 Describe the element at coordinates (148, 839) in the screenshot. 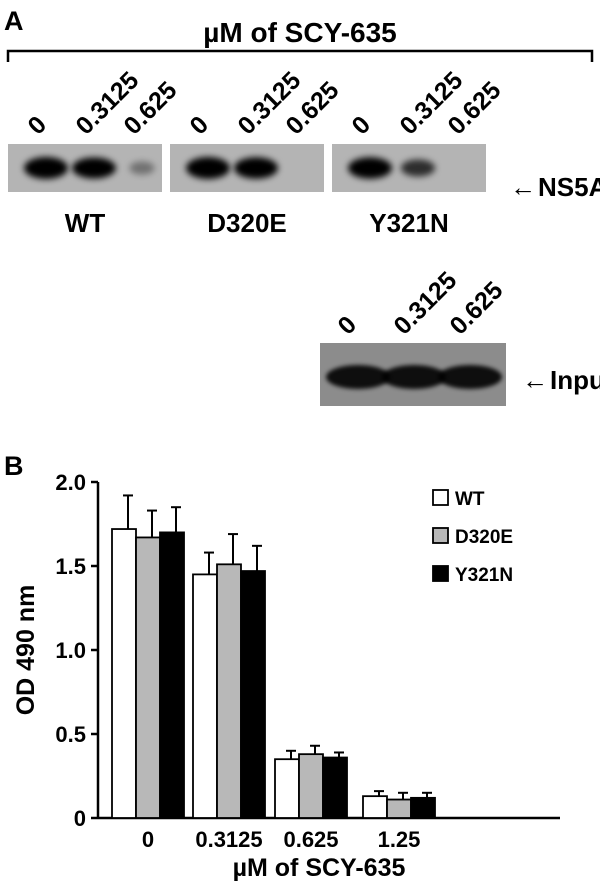

I see `x-tick-label: 0` at that location.